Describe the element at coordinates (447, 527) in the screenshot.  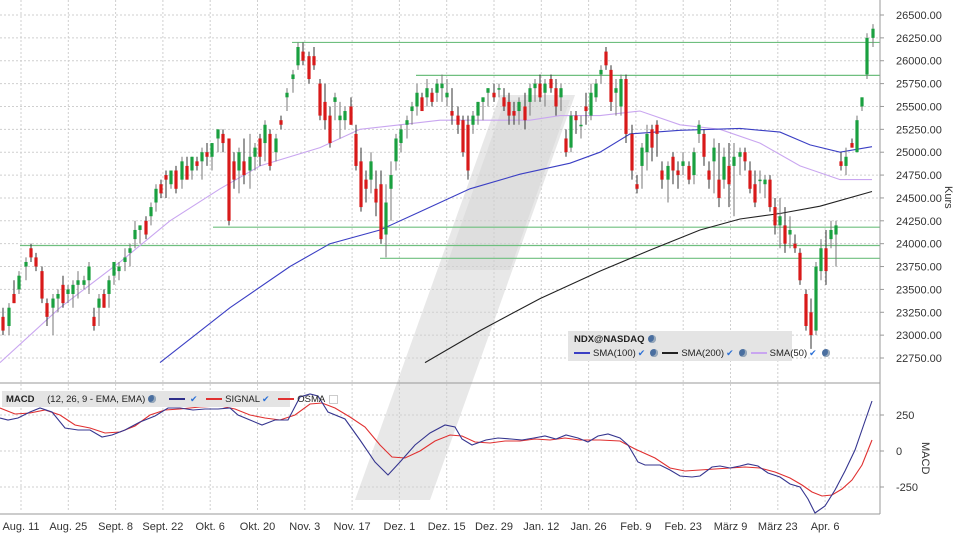
I see `svg-text: Dez. 15` at that location.